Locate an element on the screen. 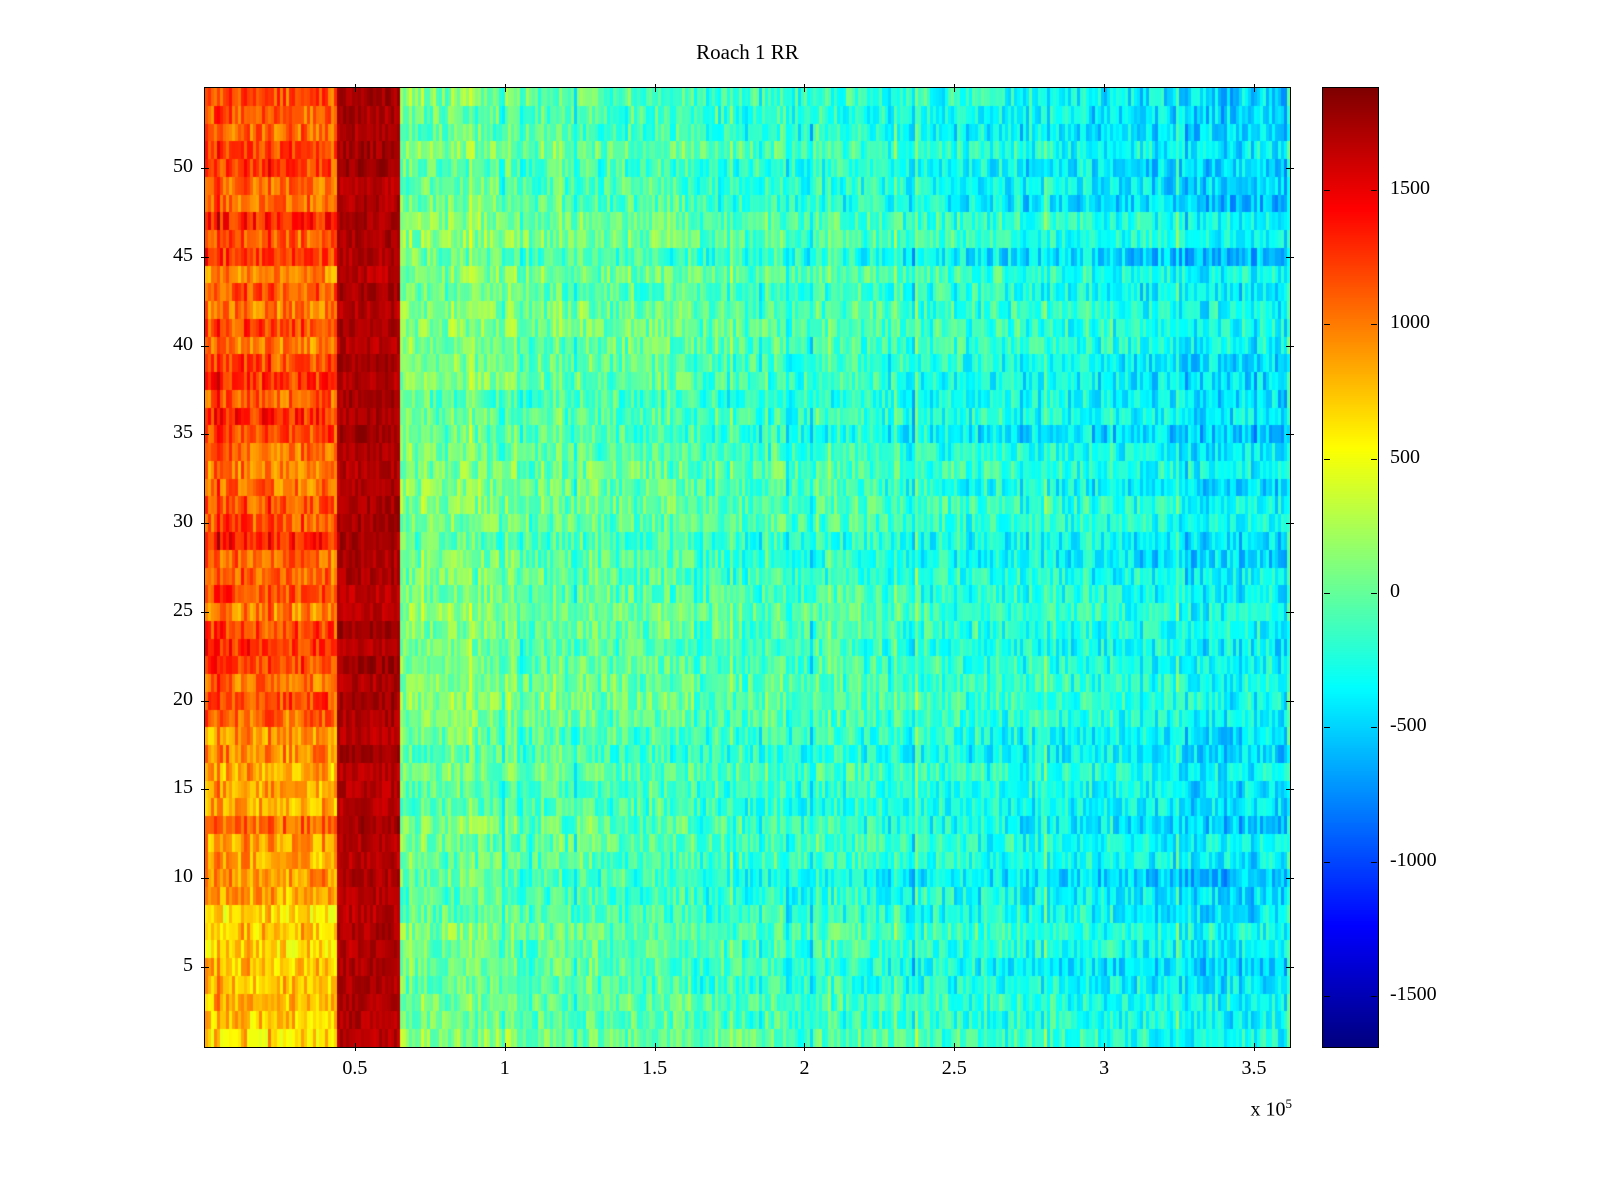 This screenshot has width=1600, height=1200. x-tick-label: 0.5 is located at coordinates (355, 1068).